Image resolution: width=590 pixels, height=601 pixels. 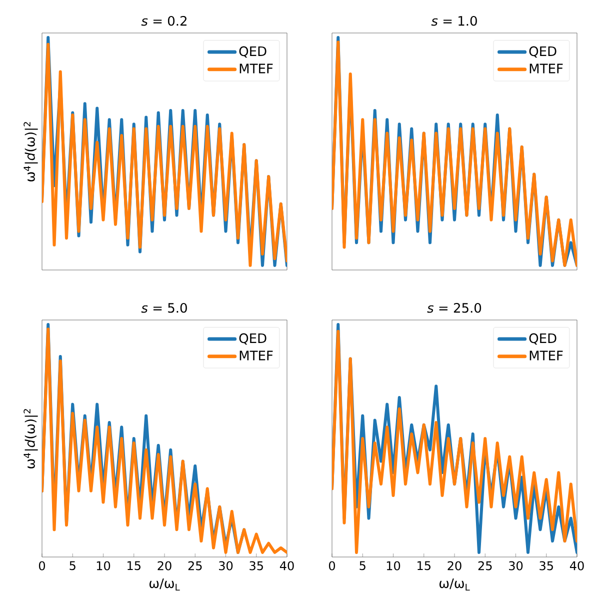 What do you see at coordinates (454, 307) in the screenshot?
I see `chart-title: s = 25.0` at bounding box center [454, 307].